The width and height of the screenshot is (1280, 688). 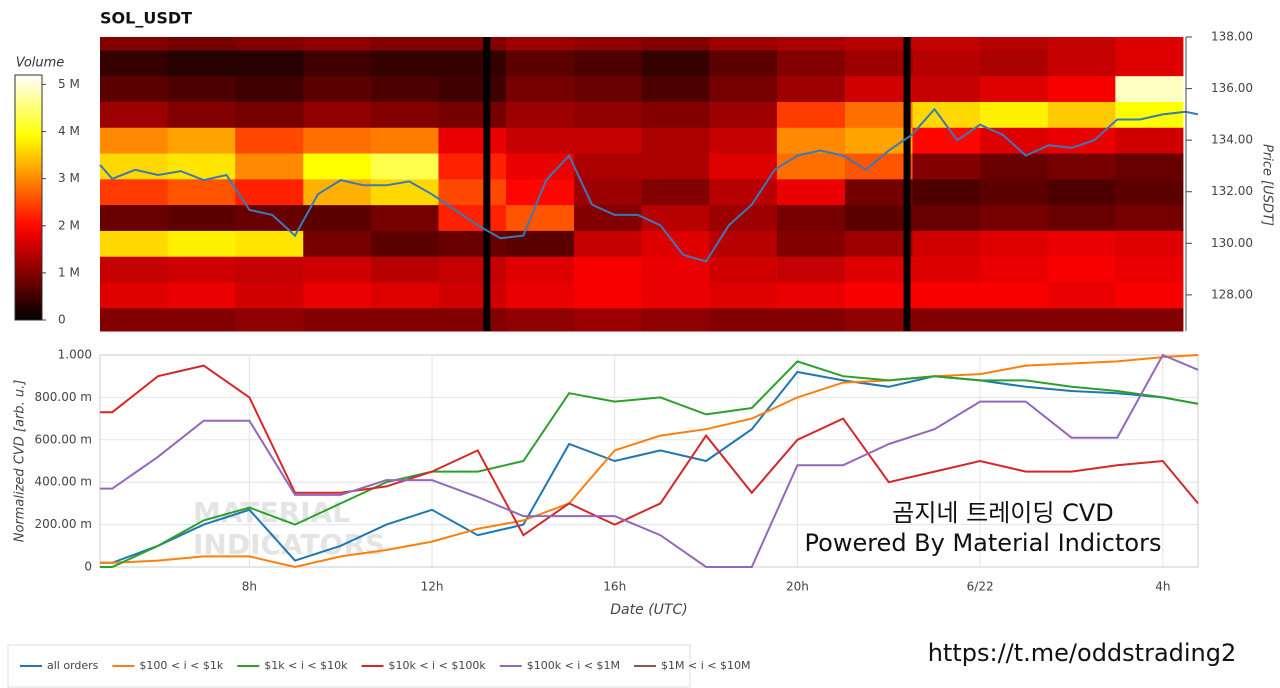 I want to click on y2-tick-label: 138.00, so click(x=1232, y=37).